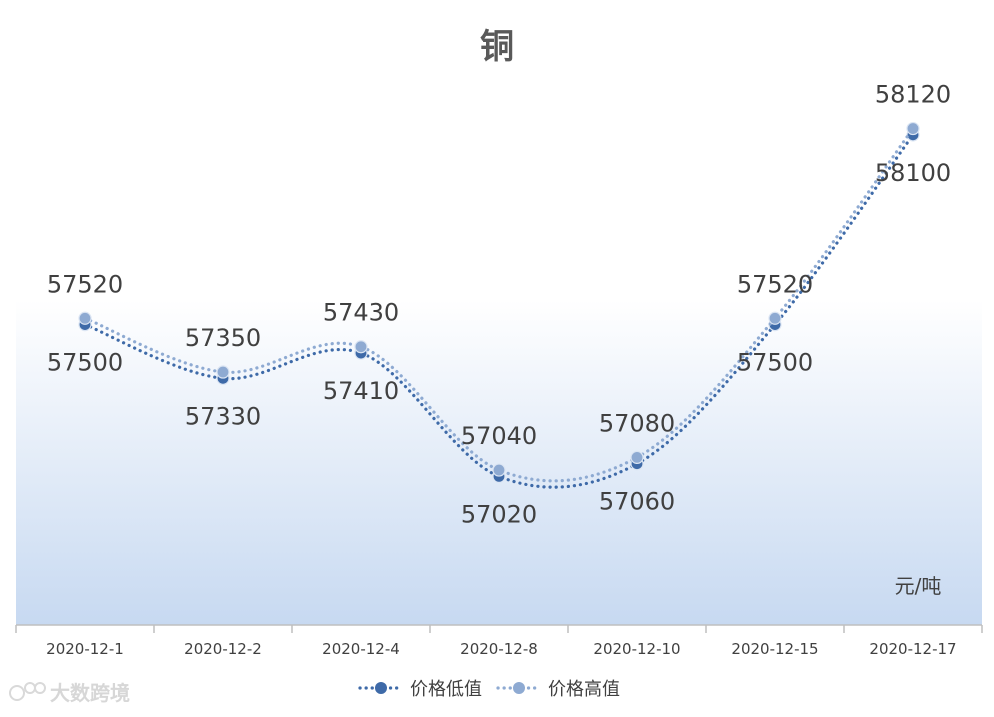  I want to click on watermark-logo-icon, so click(27, 691).